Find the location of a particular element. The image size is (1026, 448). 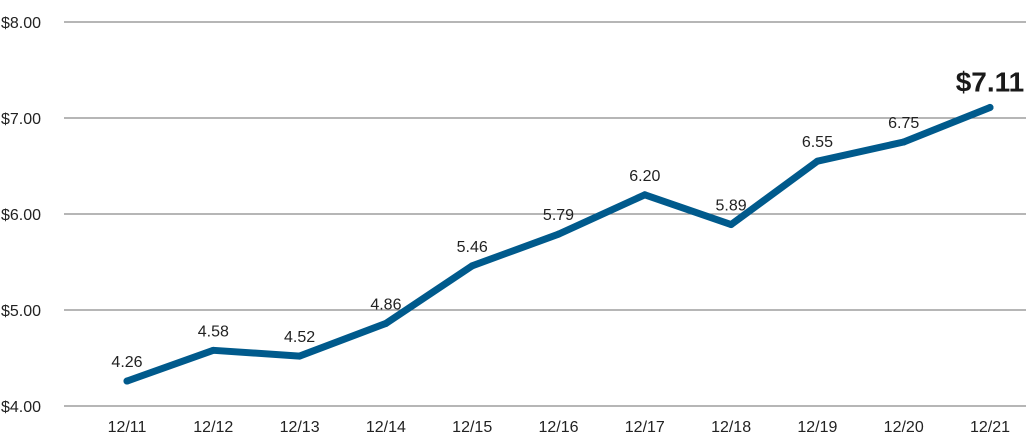

data-label-2: 4.52 is located at coordinates (299, 337).